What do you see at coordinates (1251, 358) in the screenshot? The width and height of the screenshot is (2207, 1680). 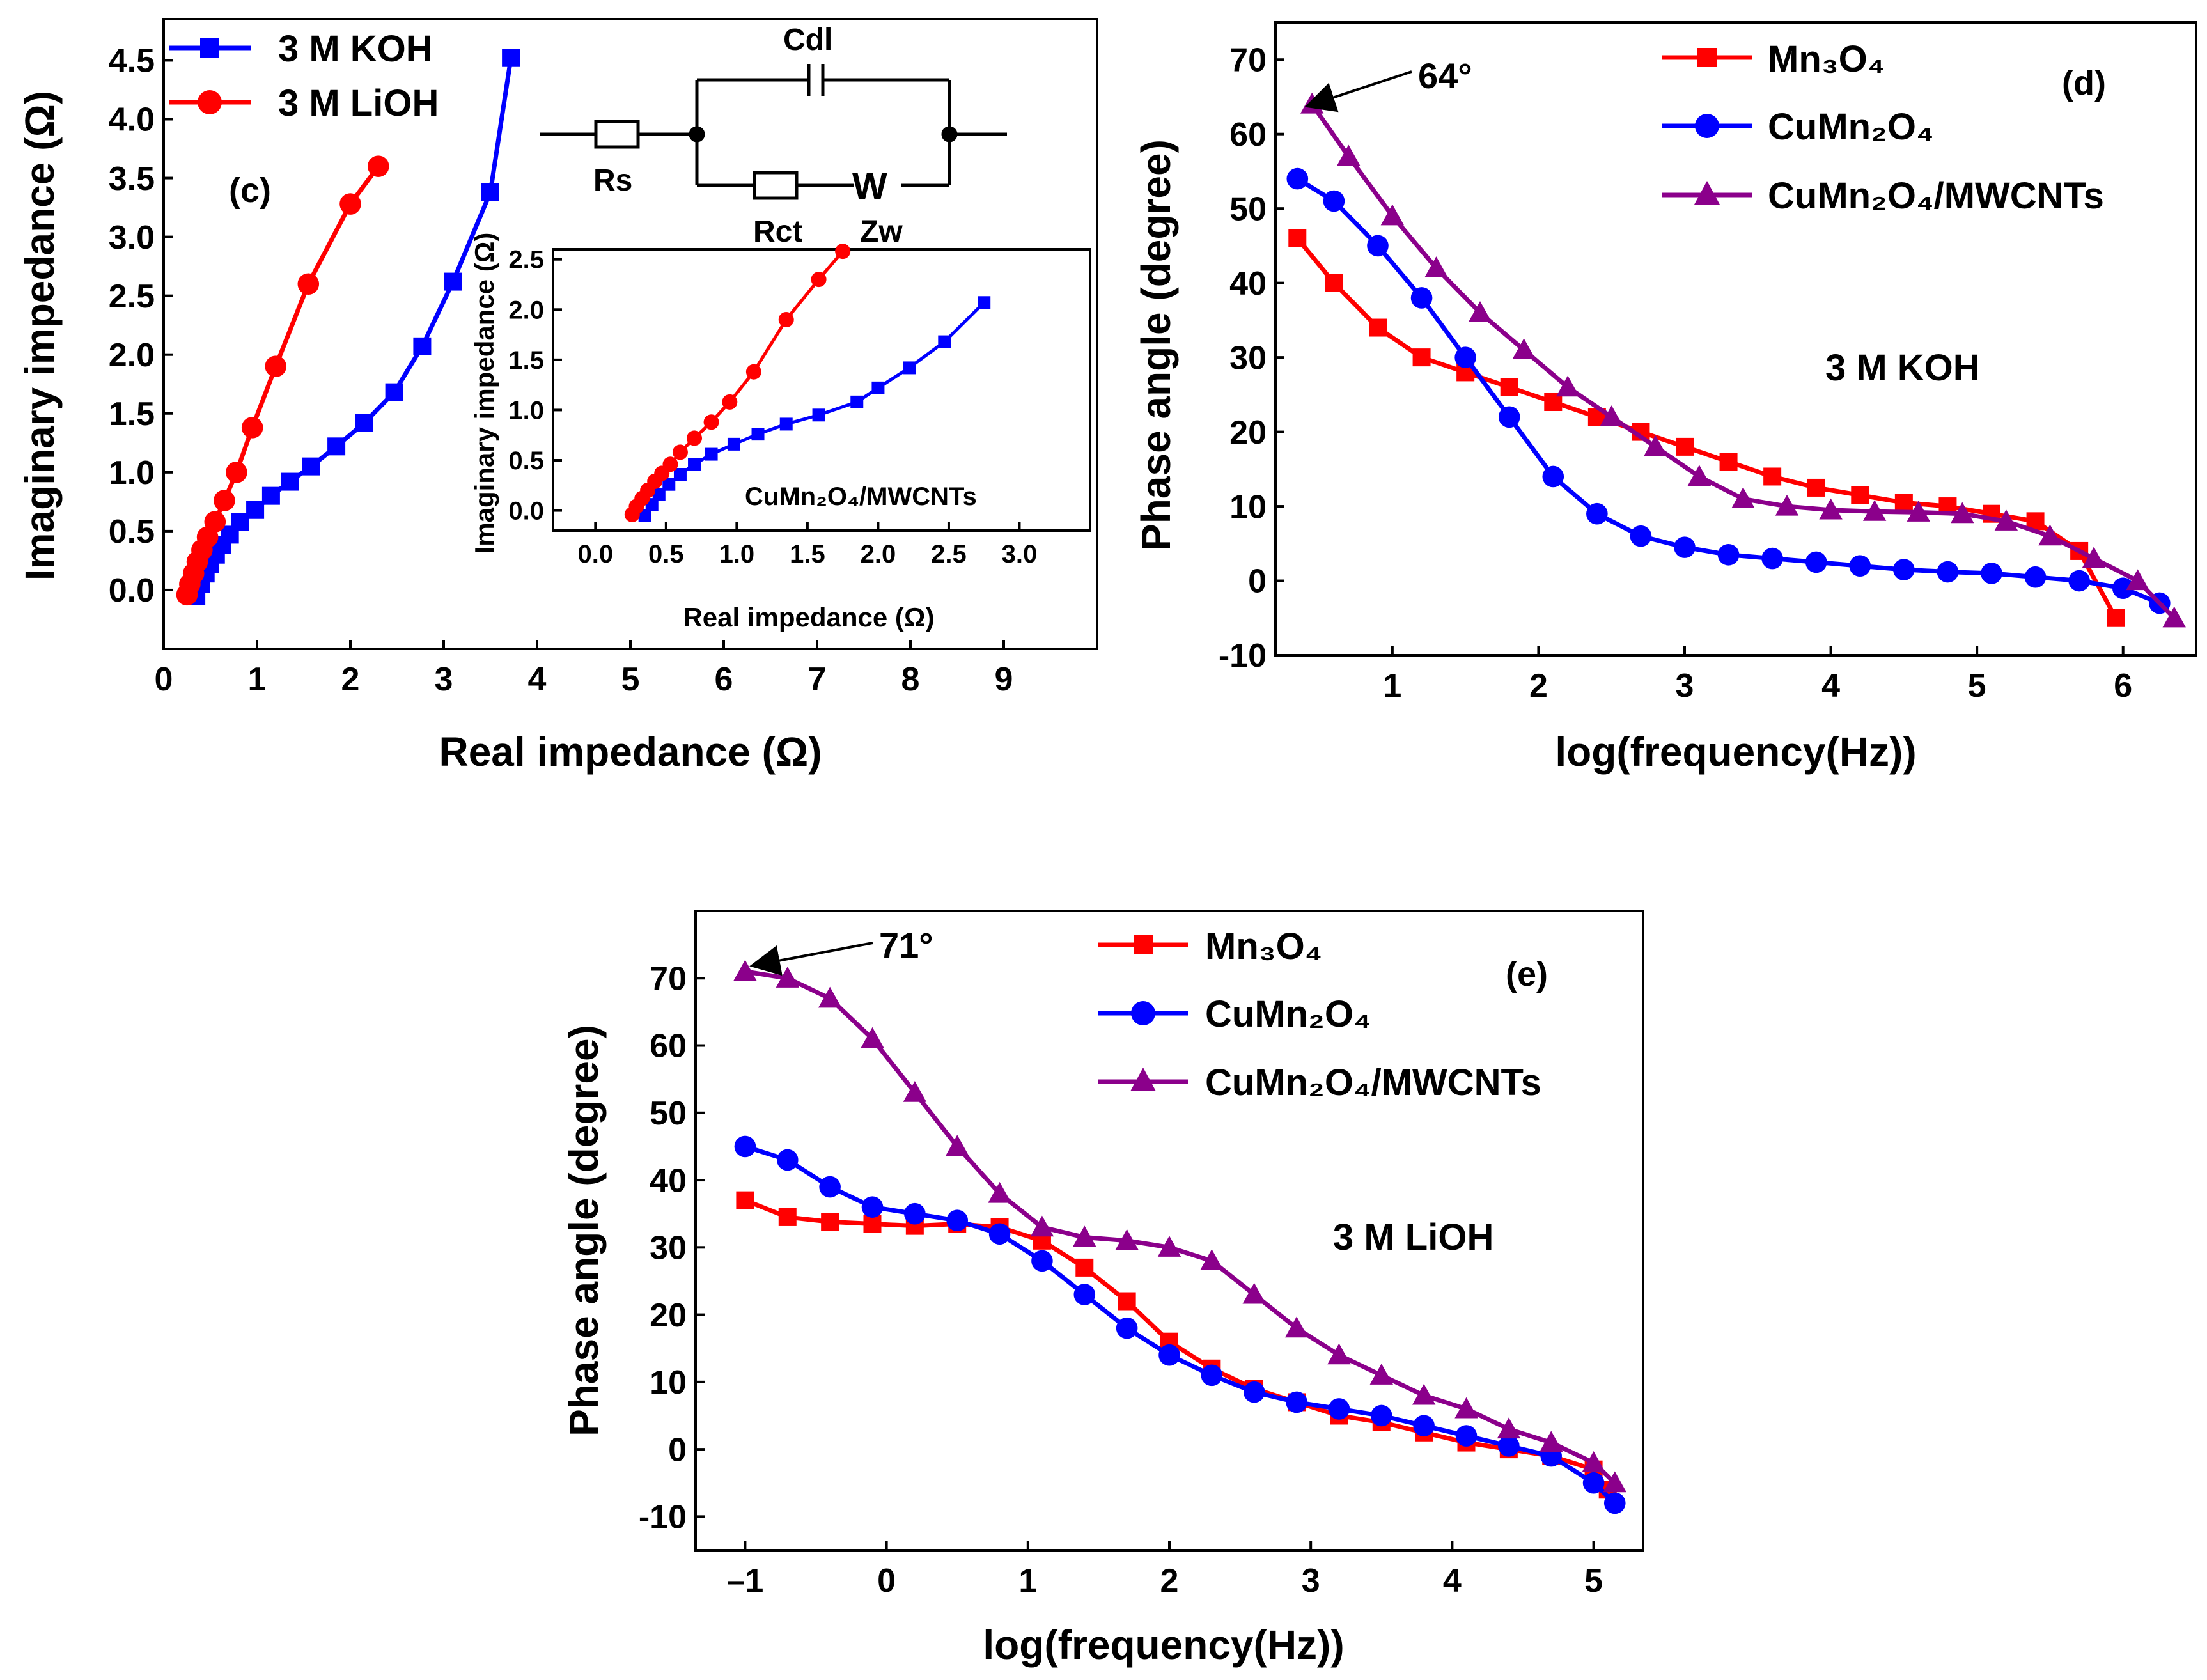 I see `panel-d-y-ticks: -10 0 10 20 30 40 50 60 70` at bounding box center [1251, 358].